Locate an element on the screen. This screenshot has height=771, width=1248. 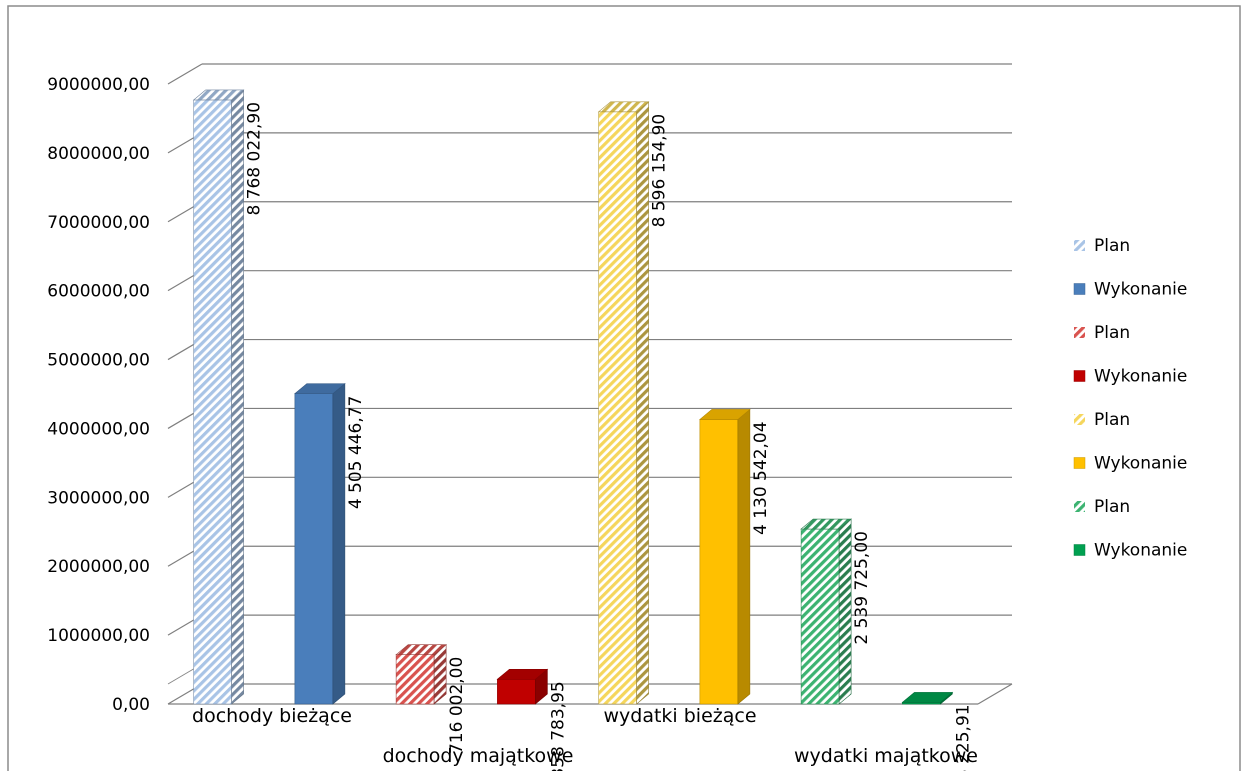
data-label: 8 596 154,90 is located at coordinates (660, 171).